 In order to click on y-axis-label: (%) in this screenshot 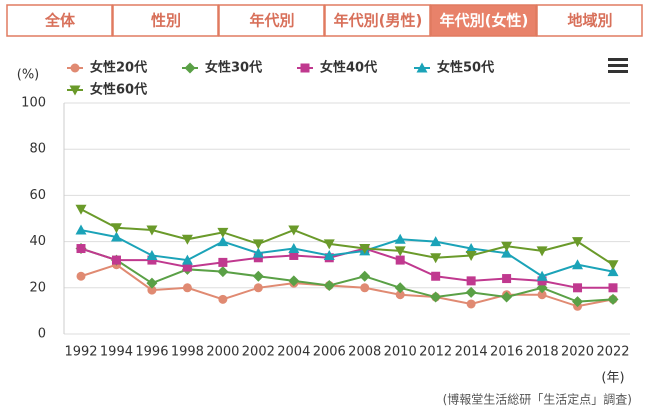, I will do `click(28, 75)`.